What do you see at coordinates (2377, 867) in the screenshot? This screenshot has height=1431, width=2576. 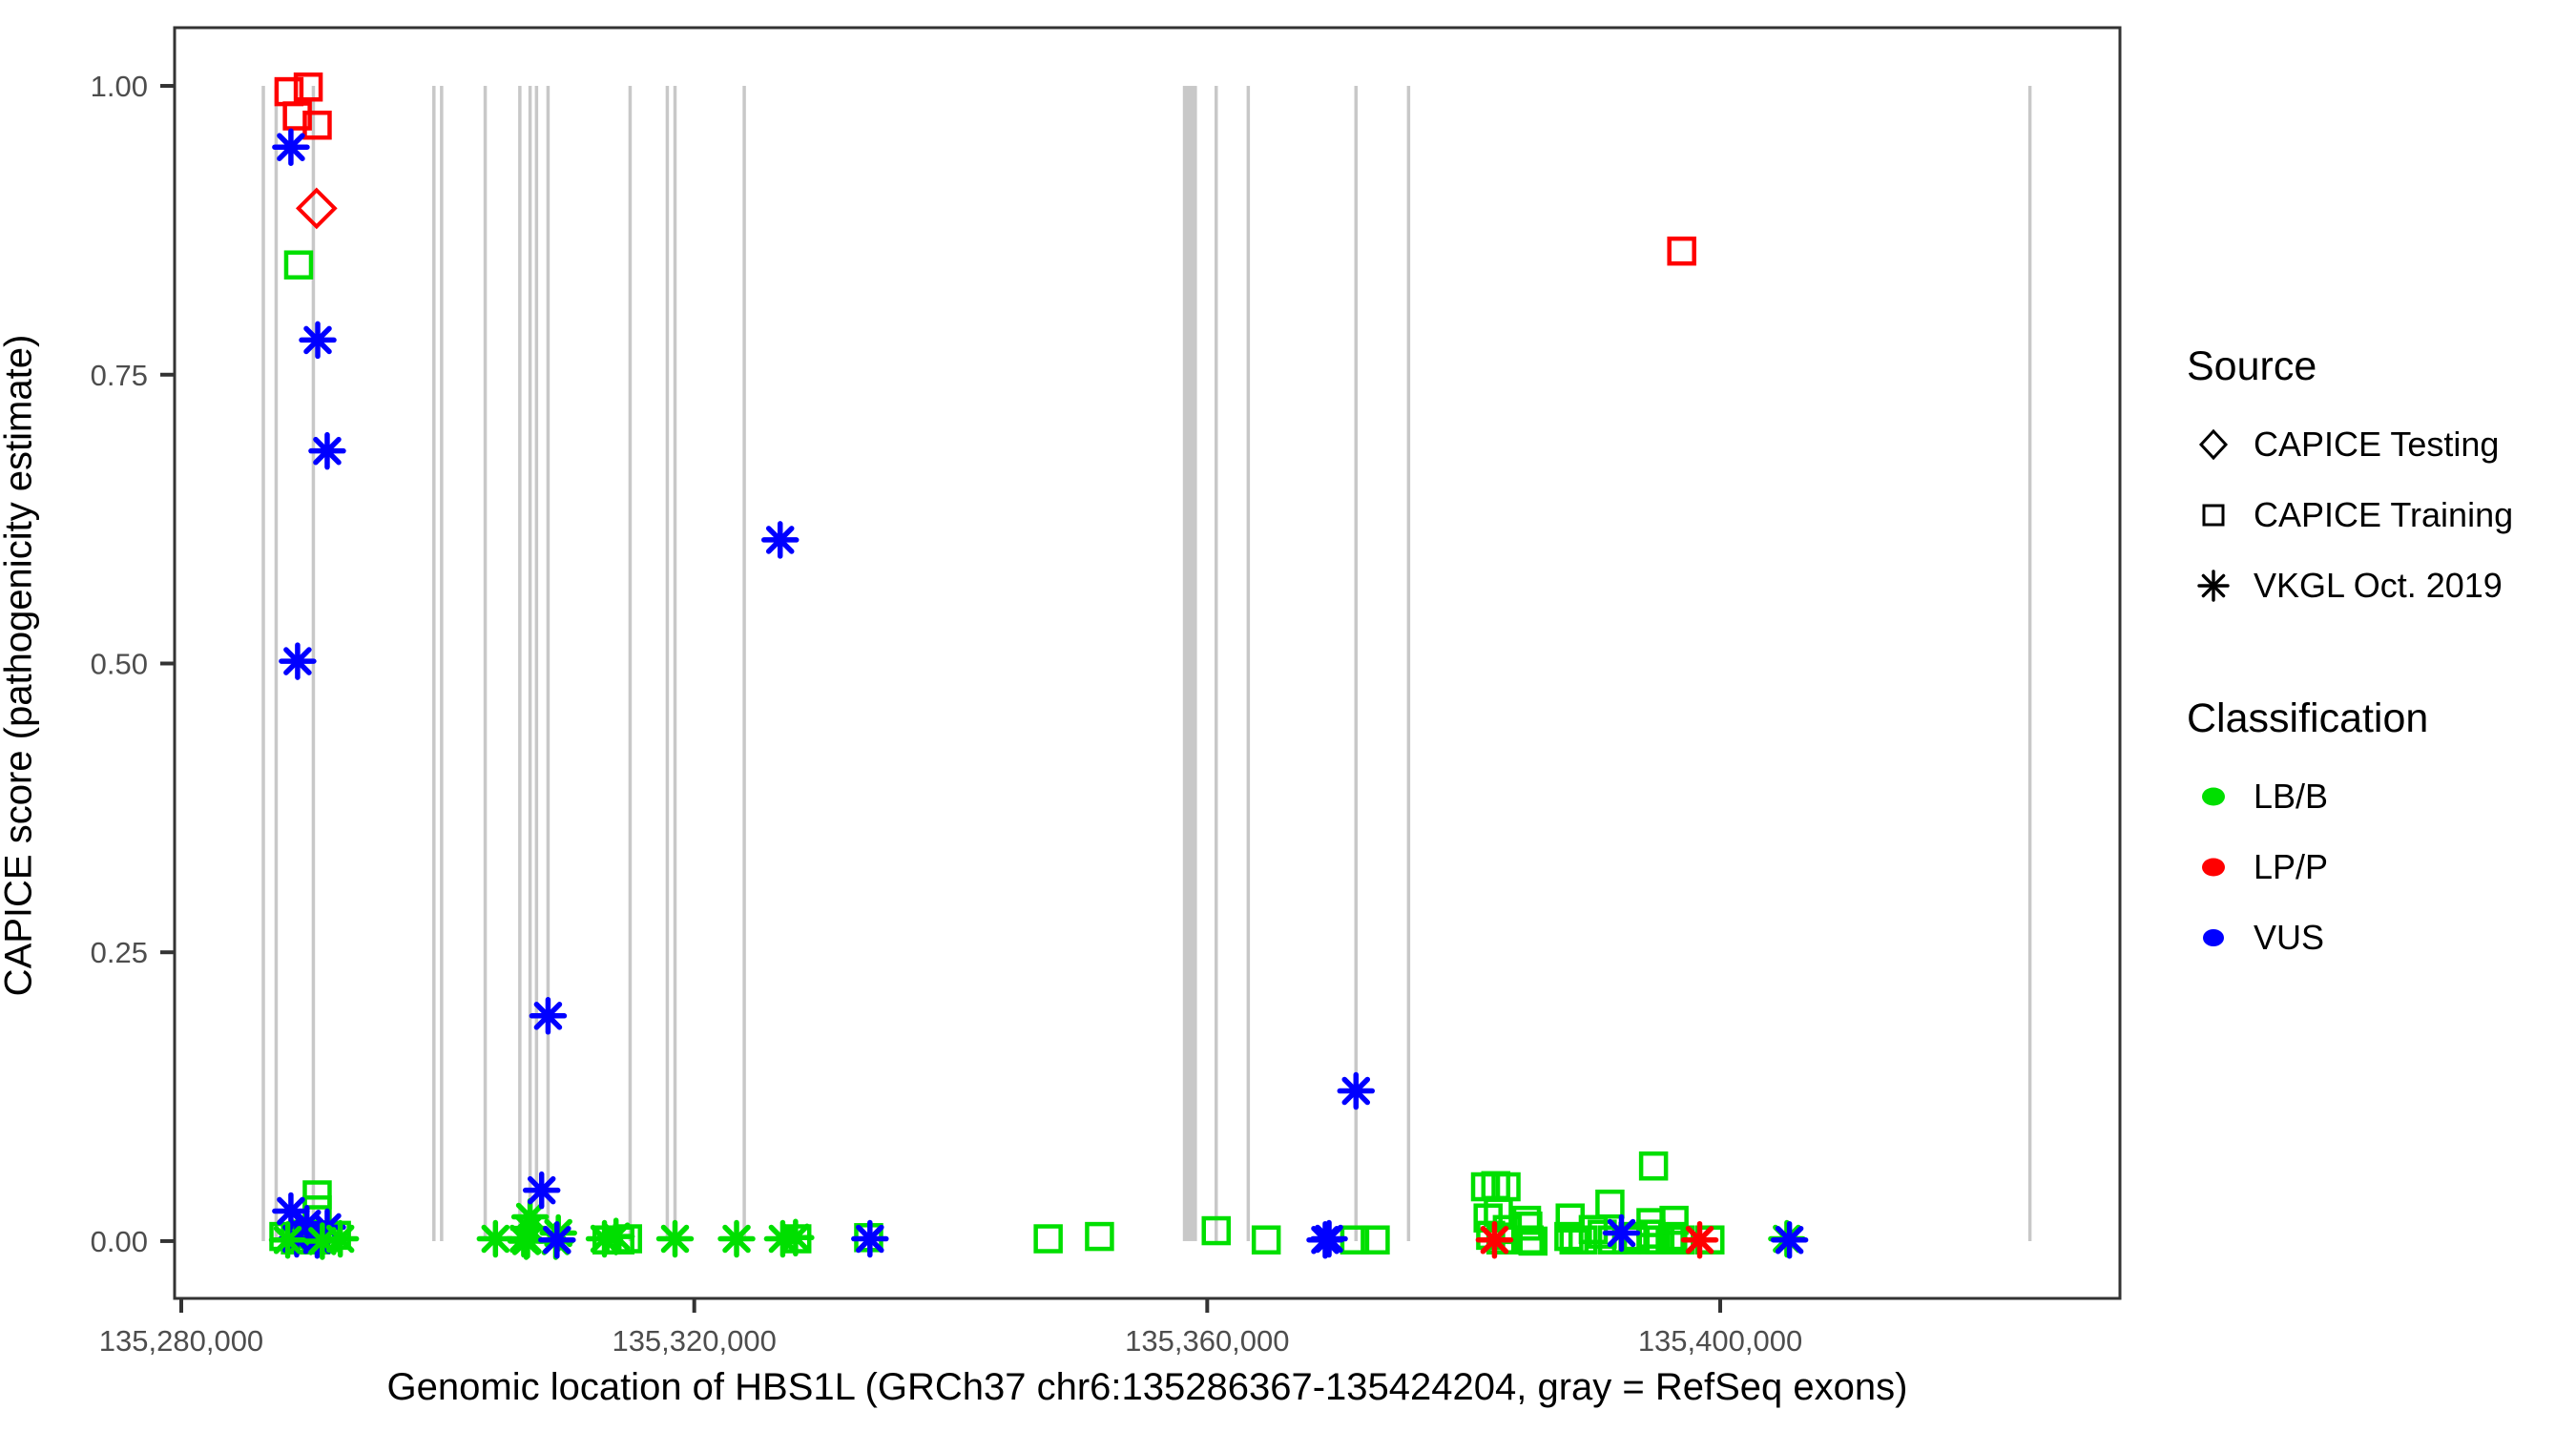 I see `legend-item-lpp: LP/P` at bounding box center [2377, 867].